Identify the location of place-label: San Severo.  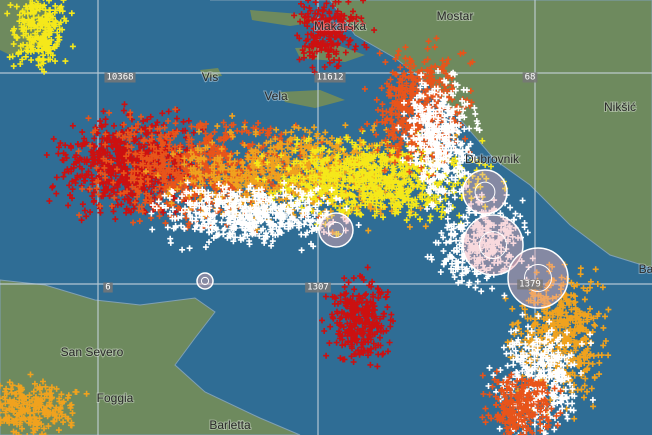
(92, 352).